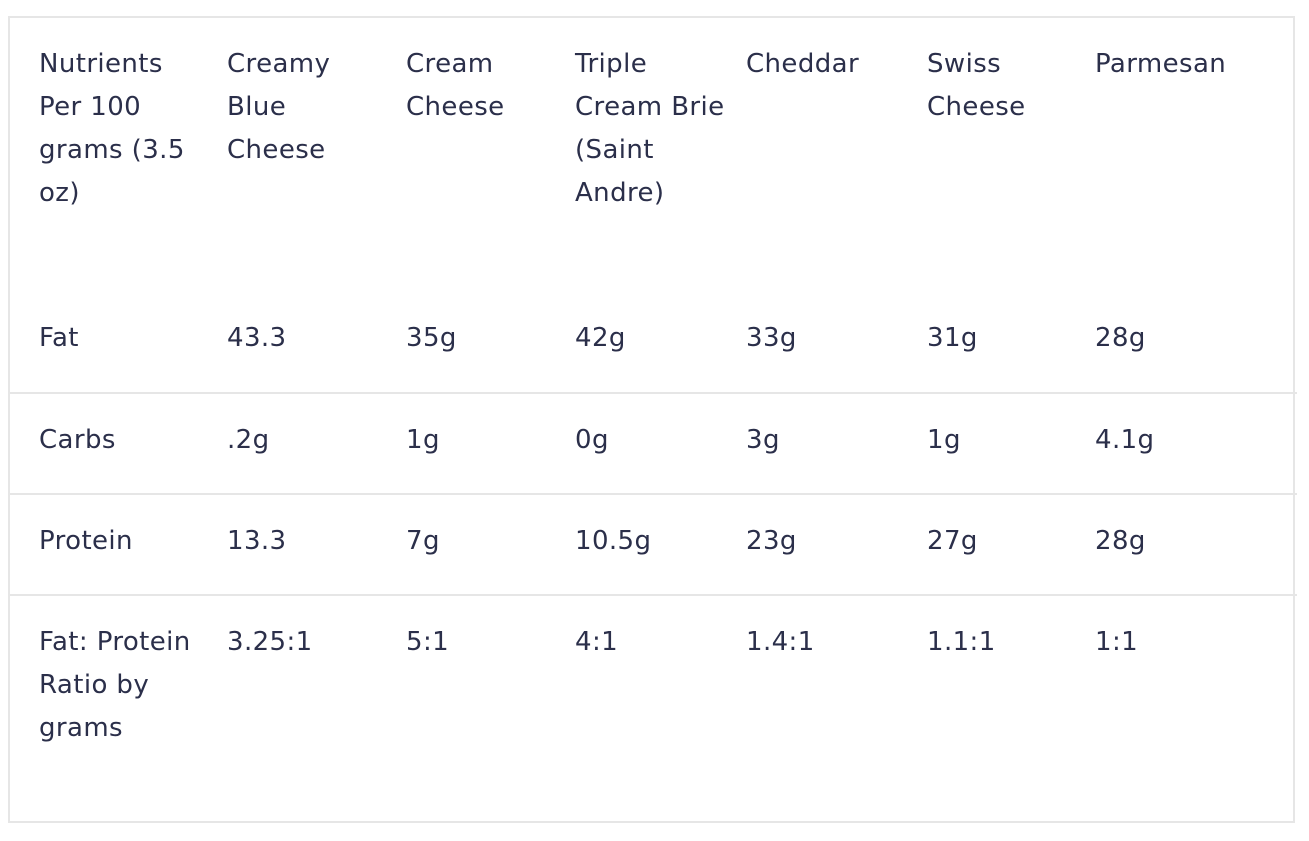 This screenshot has width=1309, height=841. I want to click on table-cell: 1:1, so click(1191, 709).